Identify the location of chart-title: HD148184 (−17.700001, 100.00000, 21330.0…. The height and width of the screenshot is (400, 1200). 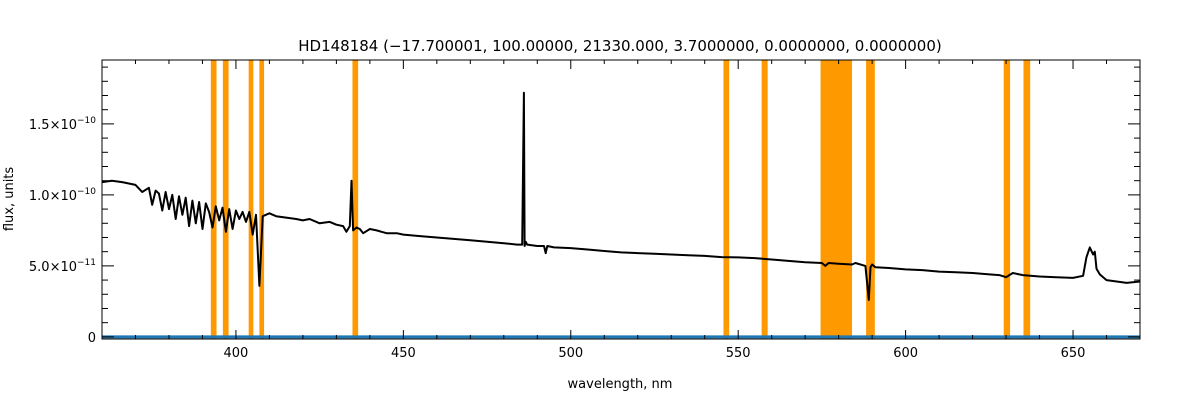
(620, 46).